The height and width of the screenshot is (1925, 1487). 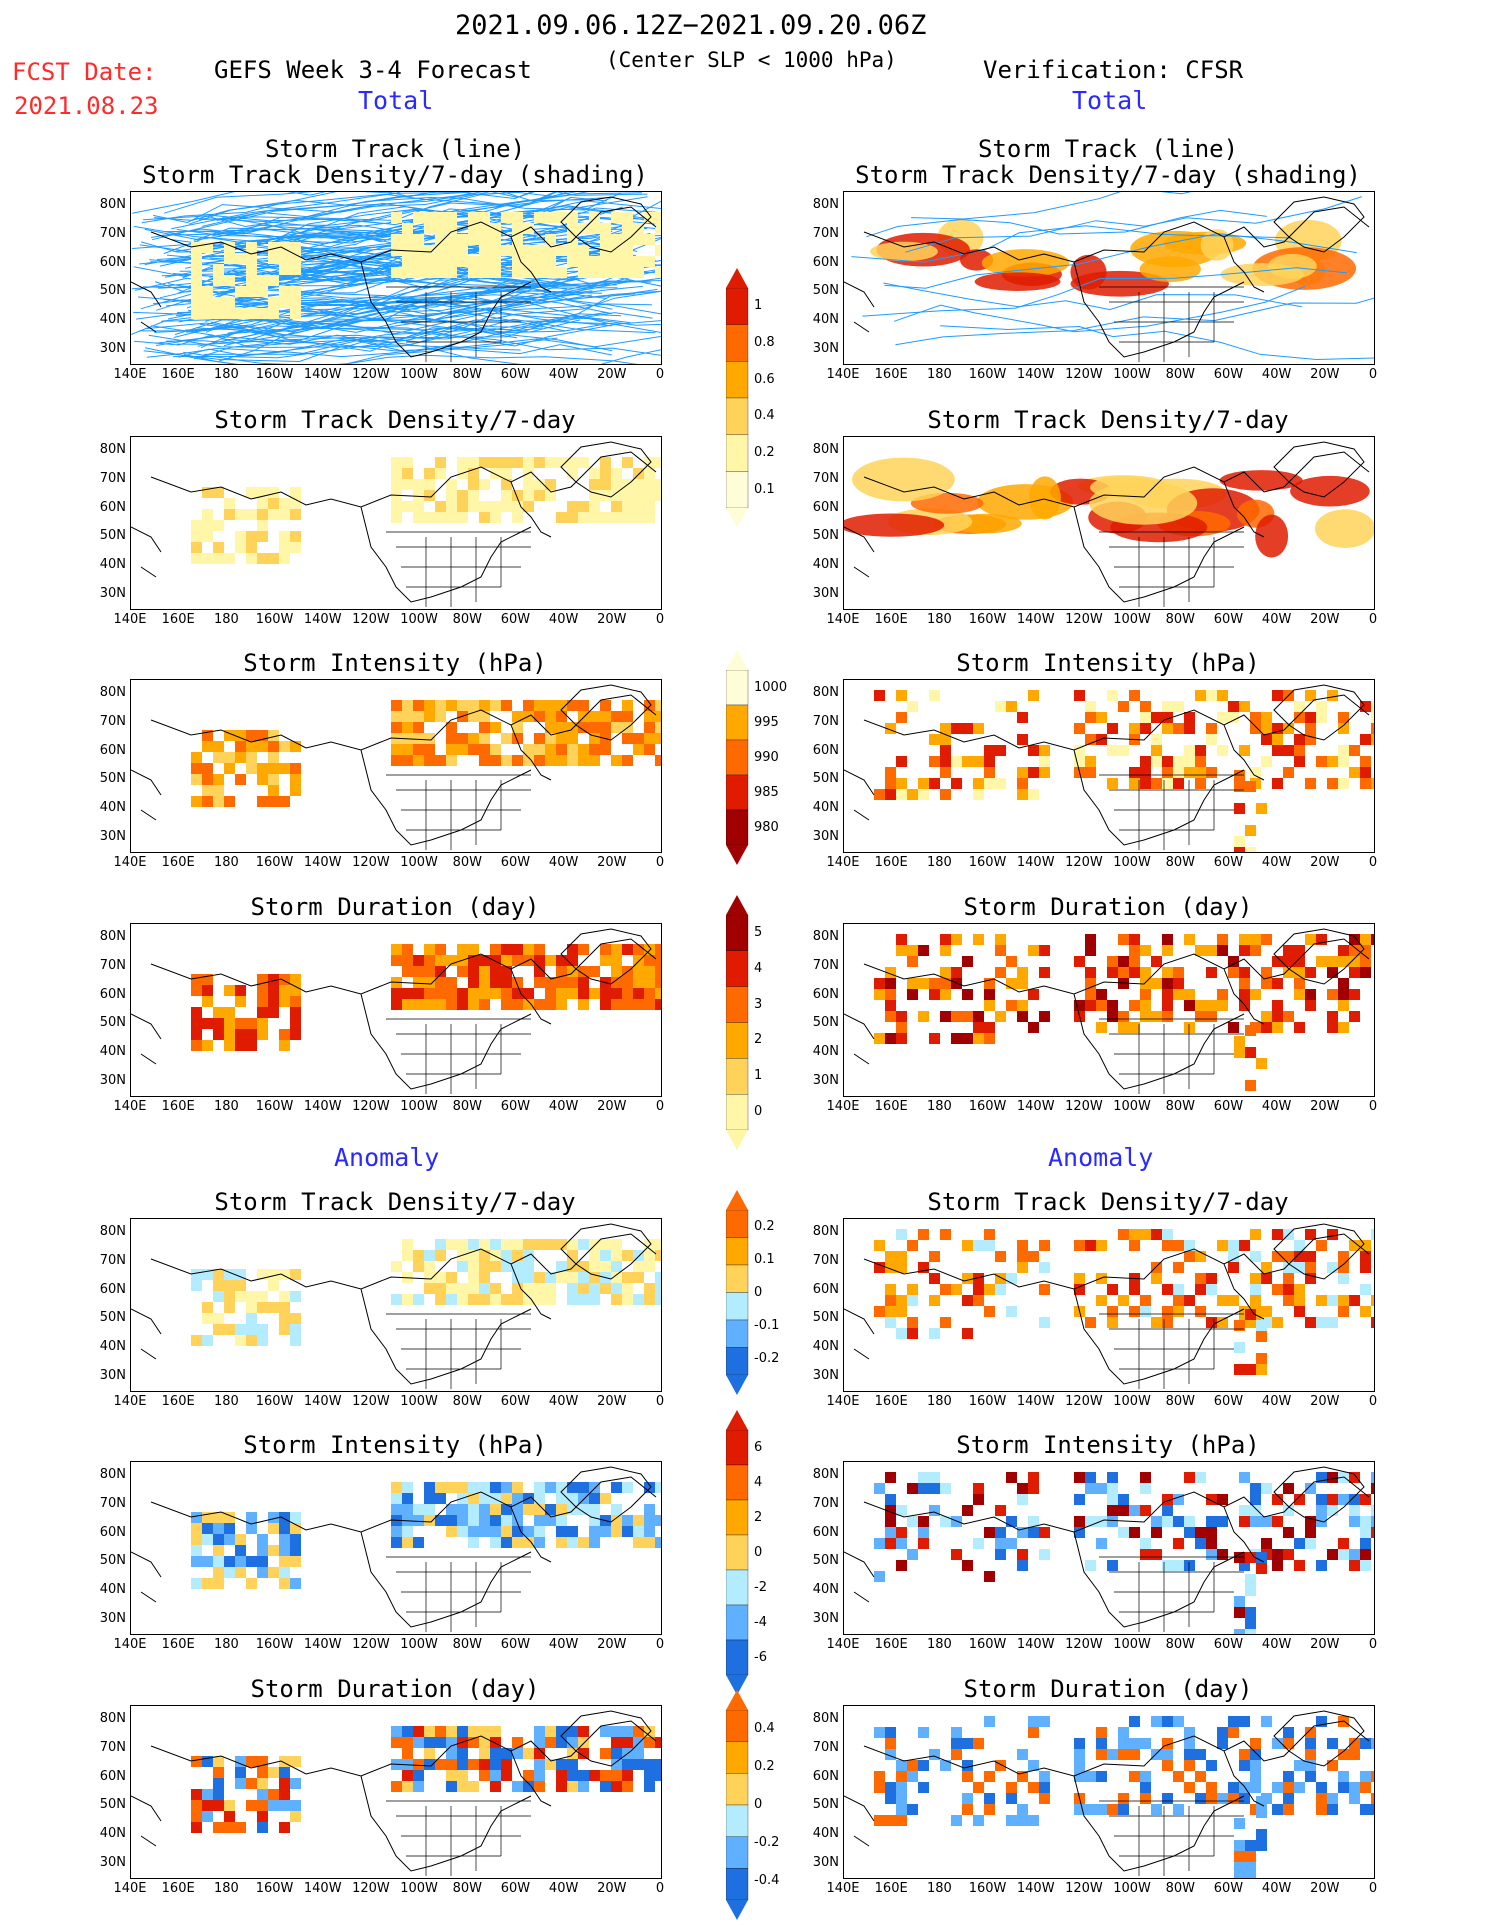 What do you see at coordinates (737, 827) in the screenshot?
I see `colorbar-segment` at bounding box center [737, 827].